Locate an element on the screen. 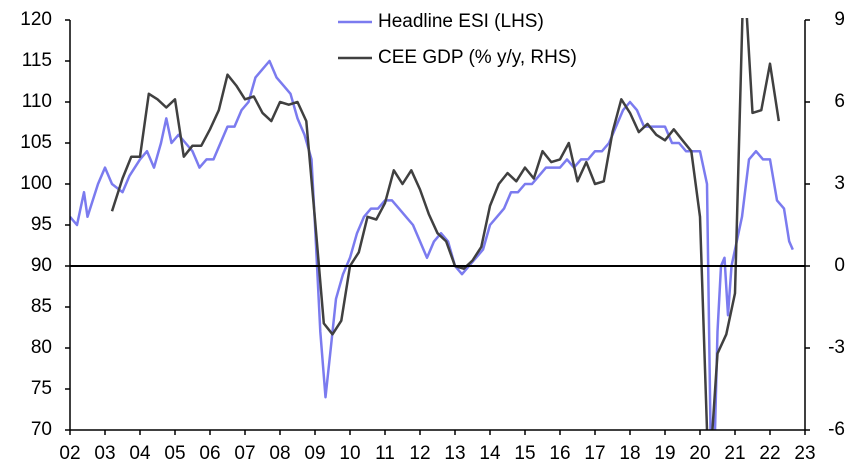 This screenshot has width=866, height=473. x-tick-label: 11 is located at coordinates (385, 453).